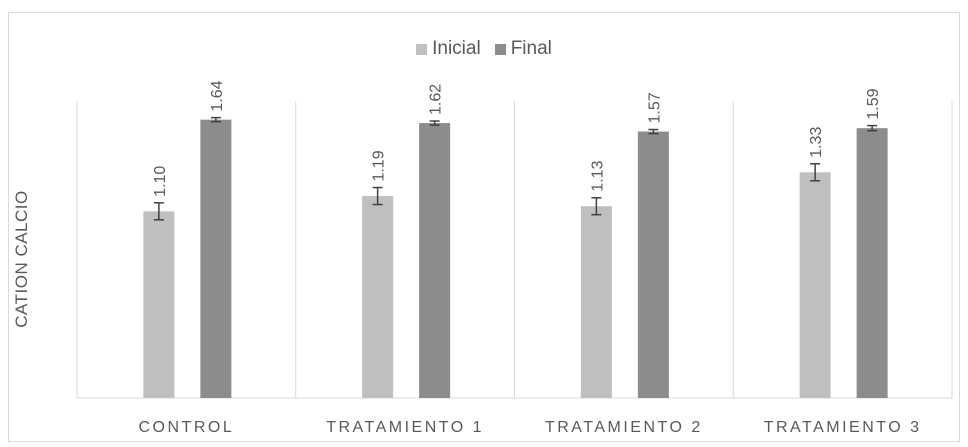 This screenshot has width=968, height=447. What do you see at coordinates (405, 427) in the screenshot?
I see `x-tick-label: TRATAMIENTO 1` at bounding box center [405, 427].